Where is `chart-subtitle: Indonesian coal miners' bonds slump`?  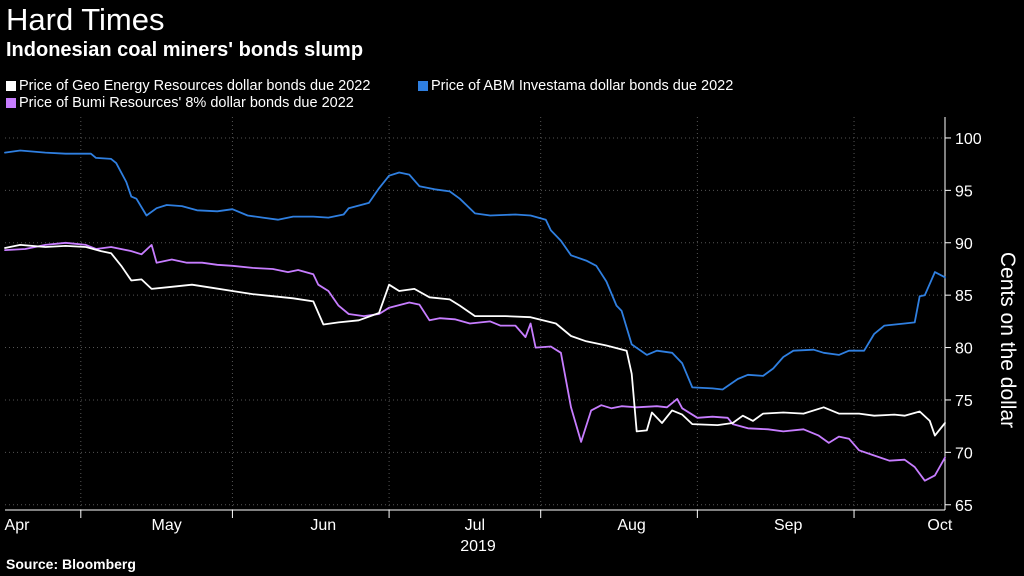
chart-subtitle: Indonesian coal miners' bonds slump is located at coordinates (185, 50).